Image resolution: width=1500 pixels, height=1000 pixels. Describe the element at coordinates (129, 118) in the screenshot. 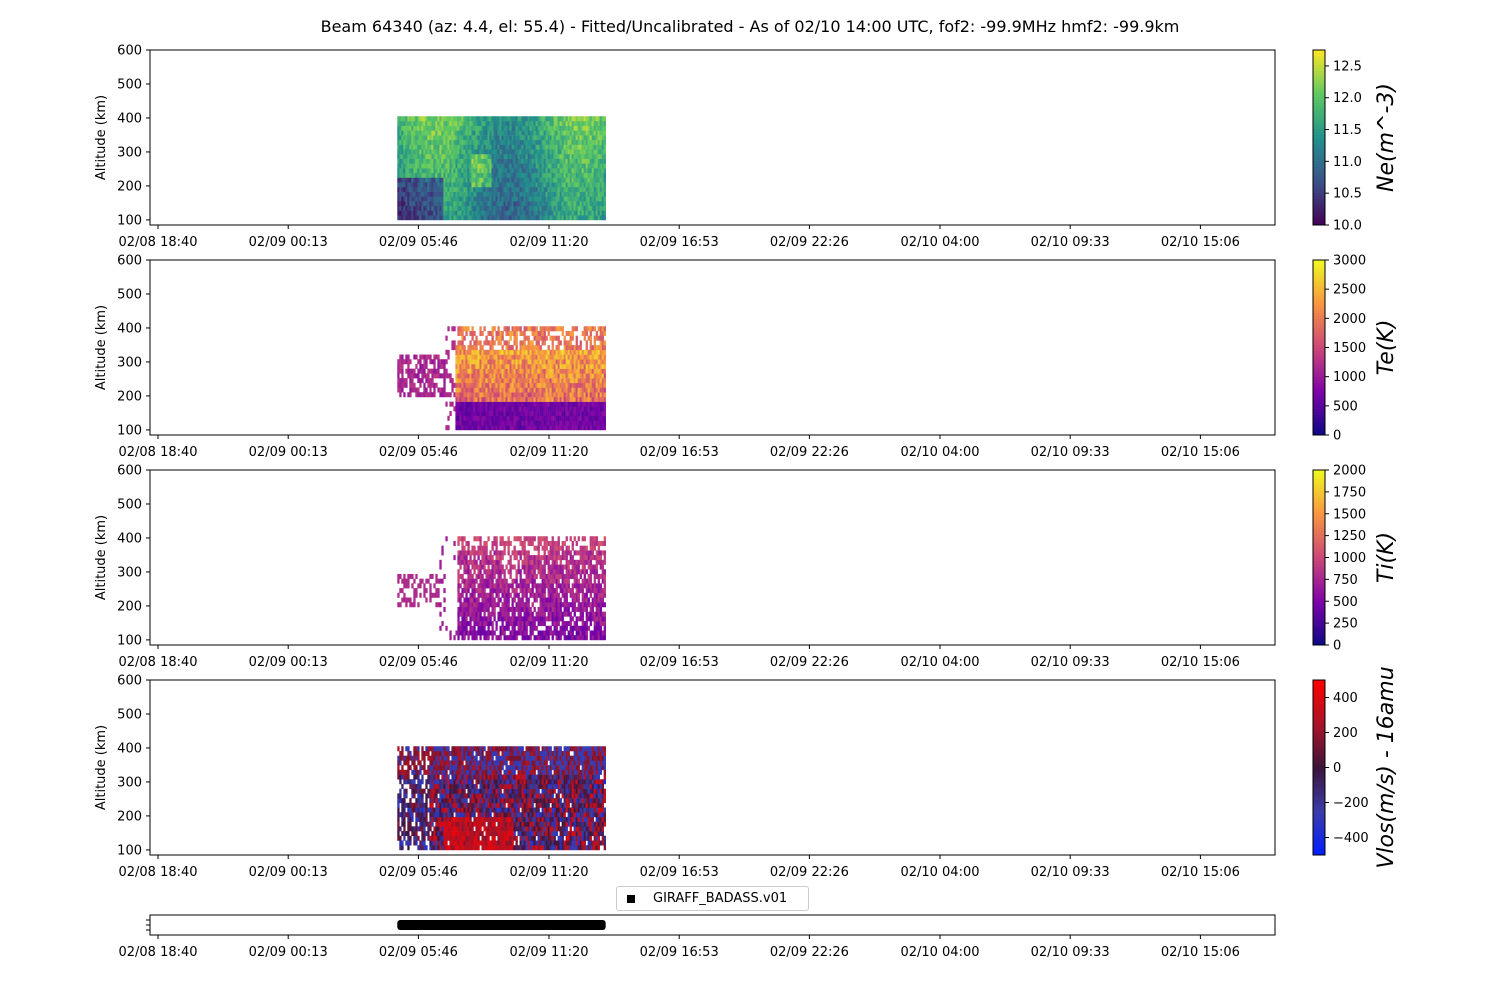

I see `y-tick-label: 400` at that location.